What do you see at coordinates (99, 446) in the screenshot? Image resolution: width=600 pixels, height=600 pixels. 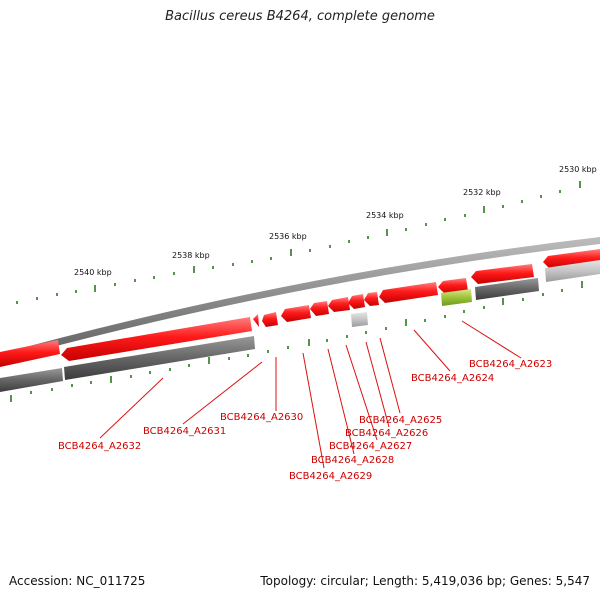 I see `gene-label-A2632: BCB4264_A2632` at bounding box center [99, 446].